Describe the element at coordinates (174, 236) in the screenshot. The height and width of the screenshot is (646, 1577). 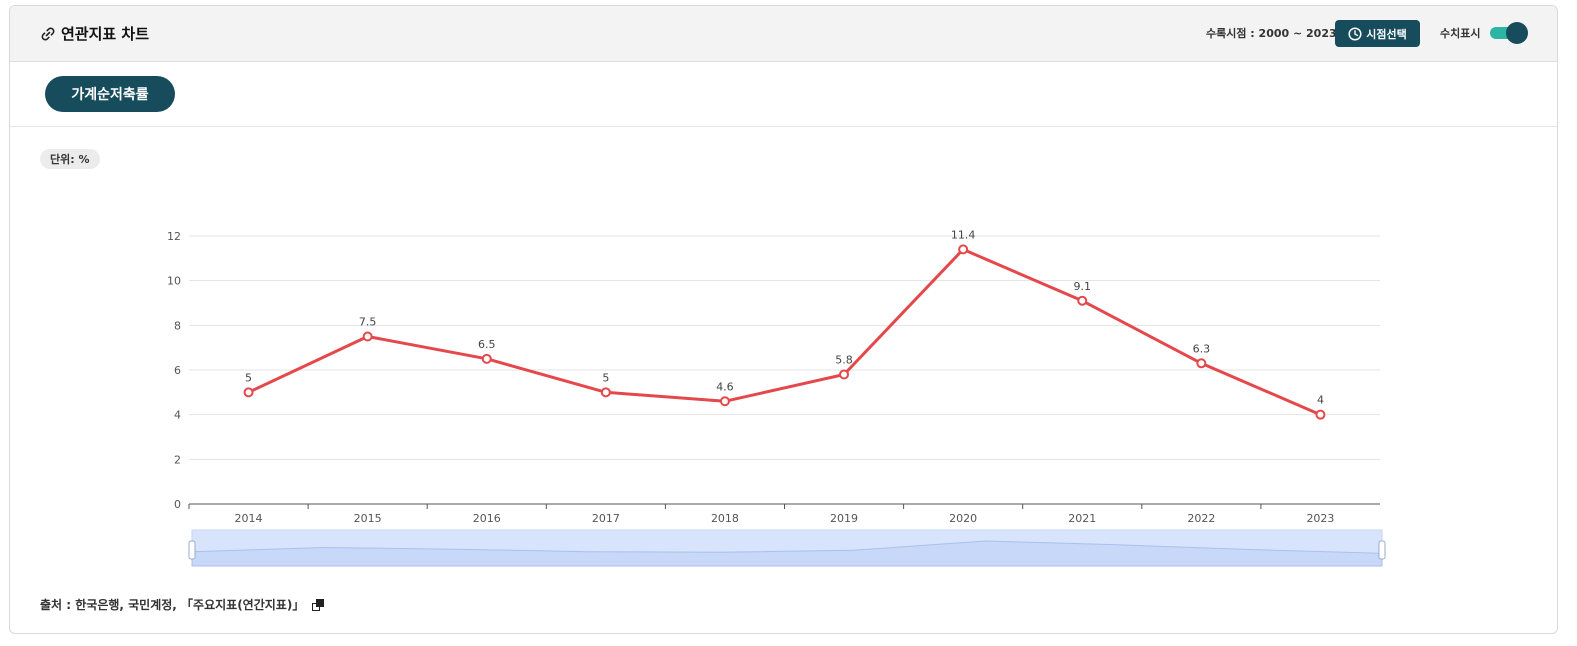
I see `y-tick-label: 12` at that location.